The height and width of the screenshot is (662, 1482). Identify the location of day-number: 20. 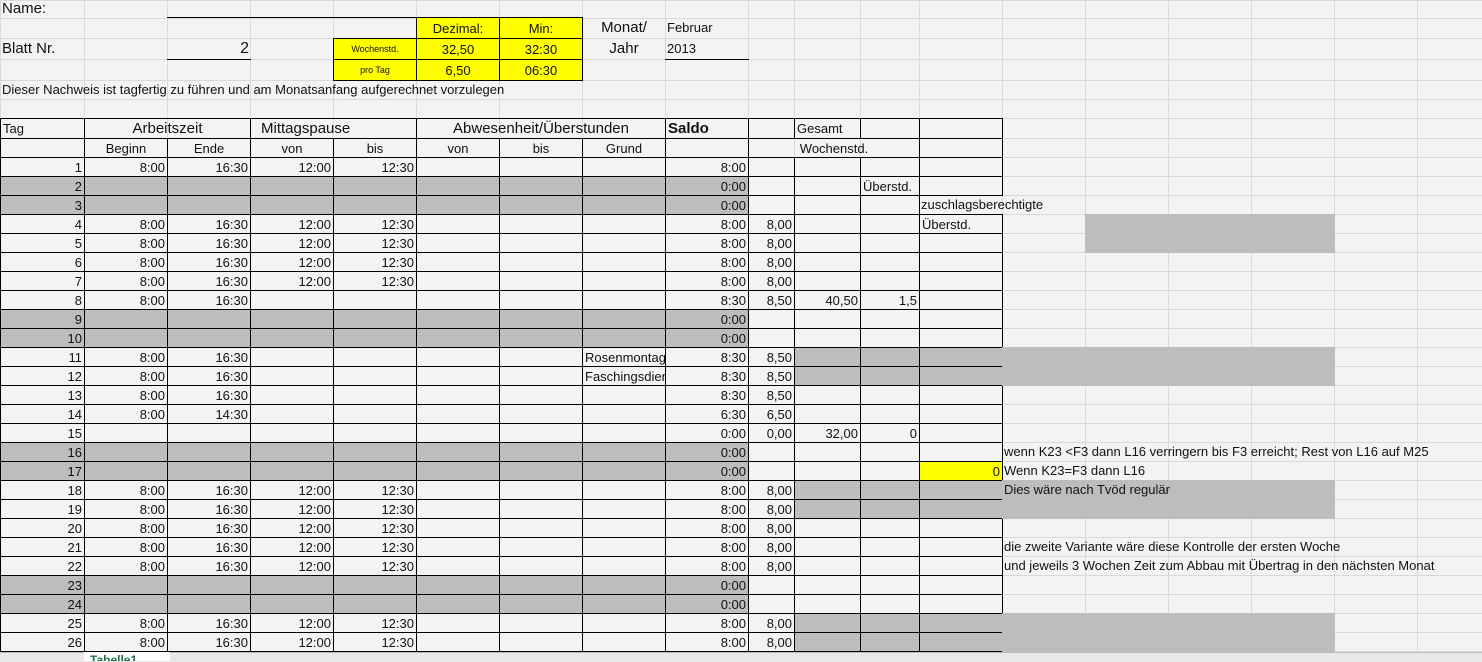
(42, 528).